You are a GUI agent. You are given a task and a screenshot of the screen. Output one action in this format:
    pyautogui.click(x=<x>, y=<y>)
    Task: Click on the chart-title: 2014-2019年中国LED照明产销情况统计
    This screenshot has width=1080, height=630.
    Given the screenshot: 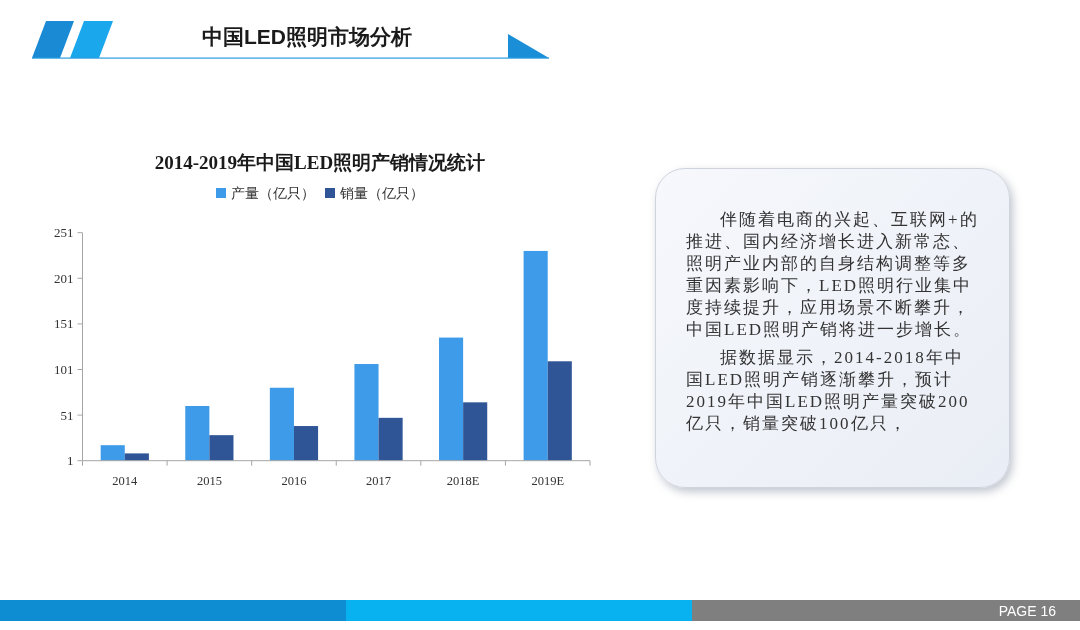 What is the action you would take?
    pyautogui.click(x=320, y=162)
    